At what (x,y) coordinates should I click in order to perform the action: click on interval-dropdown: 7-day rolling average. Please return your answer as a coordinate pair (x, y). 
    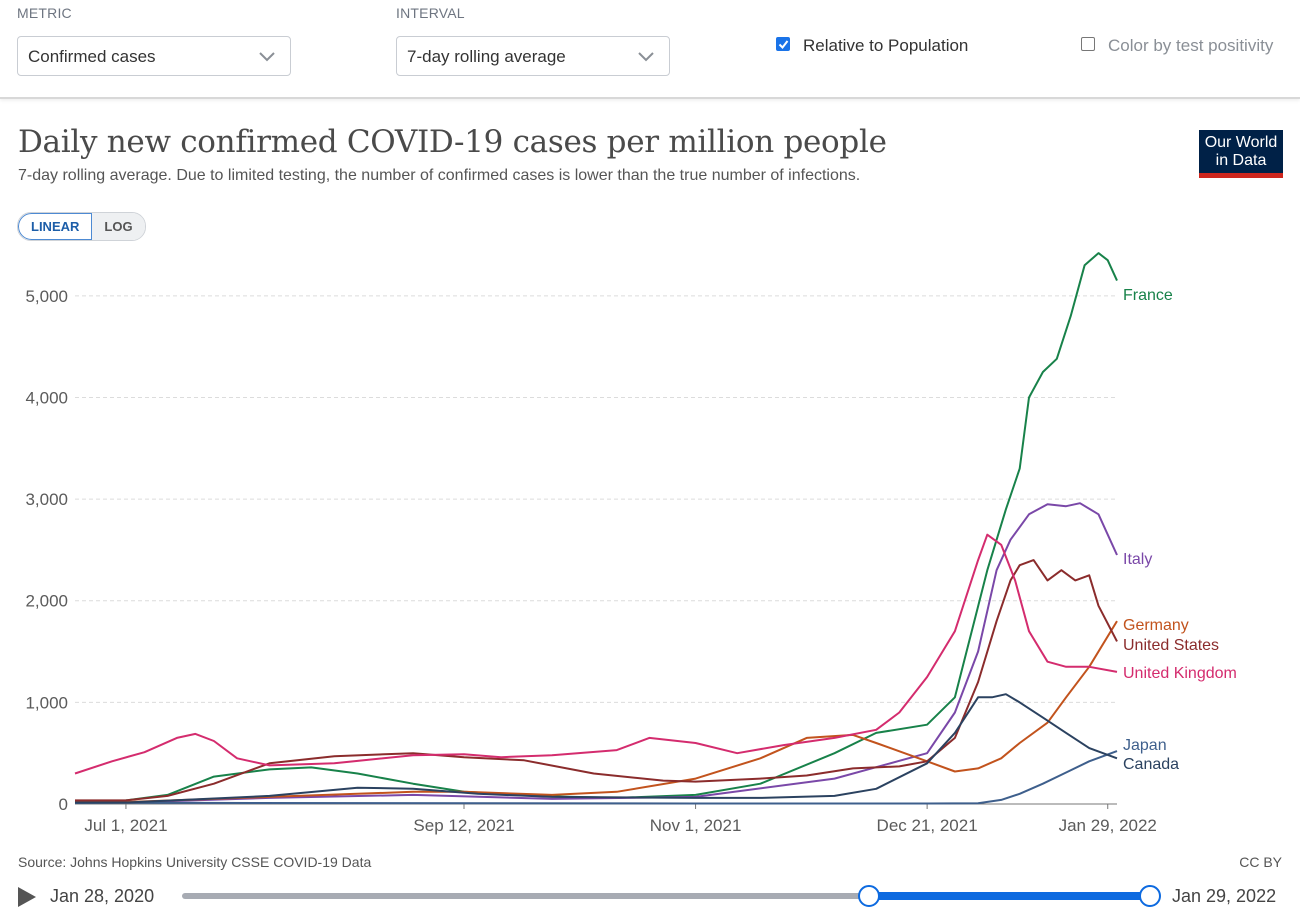
    Looking at the image, I should click on (533, 56).